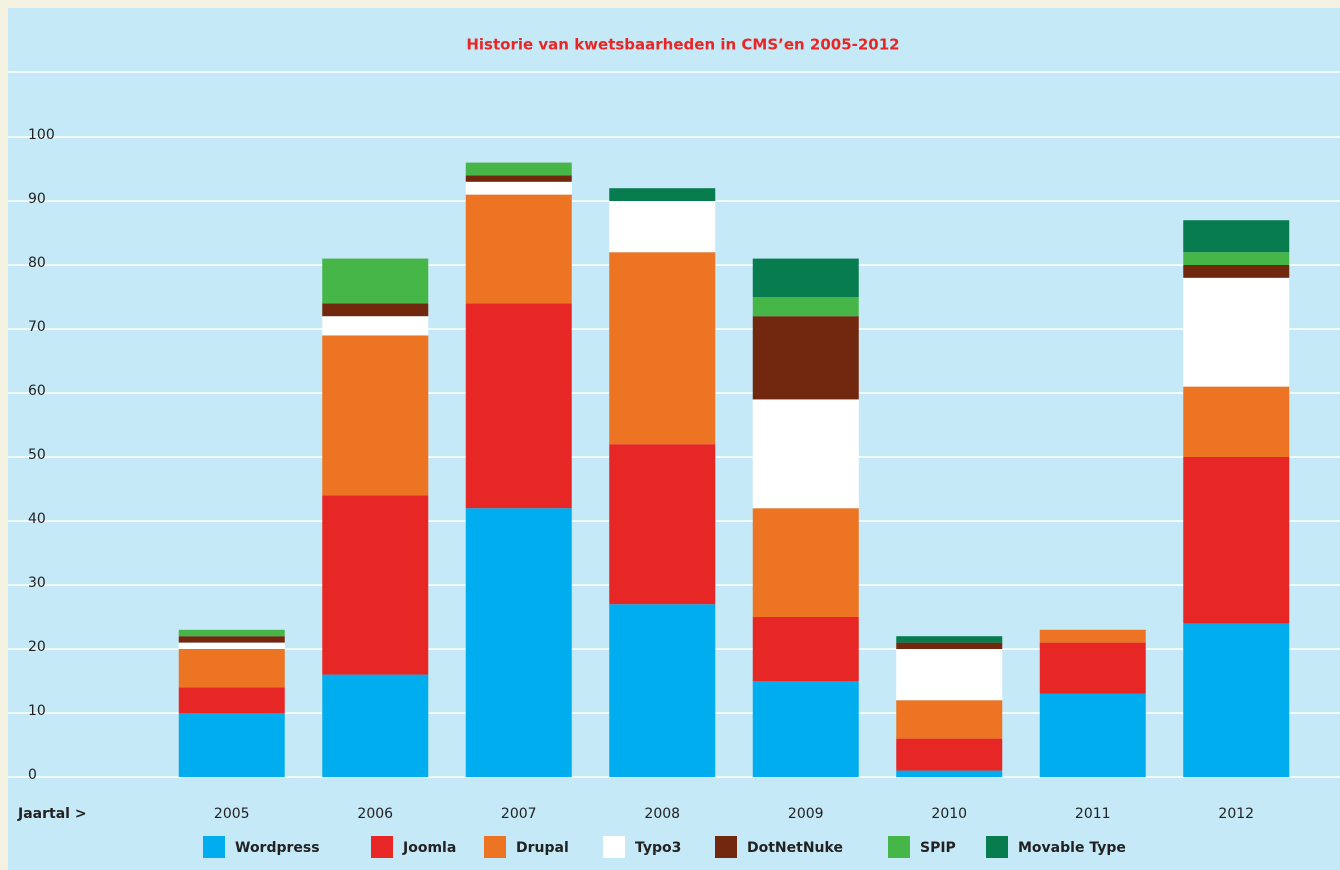 This screenshot has height=870, width=1340. What do you see at coordinates (37, 199) in the screenshot?
I see `y-tick-label: 90` at bounding box center [37, 199].